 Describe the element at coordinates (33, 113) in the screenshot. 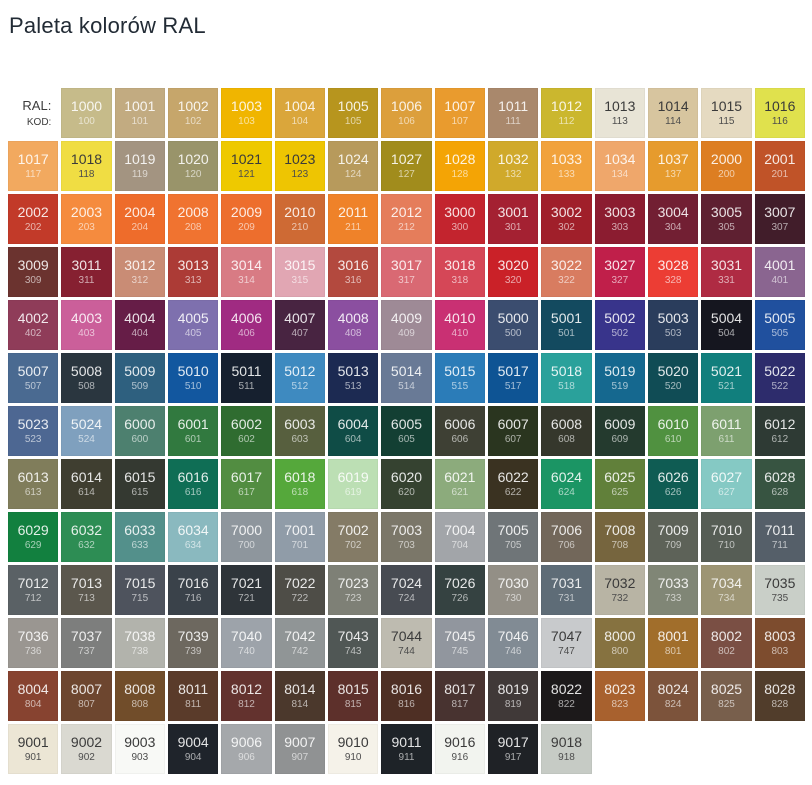

I see `legend-cell: RAL: KOD:` at that location.